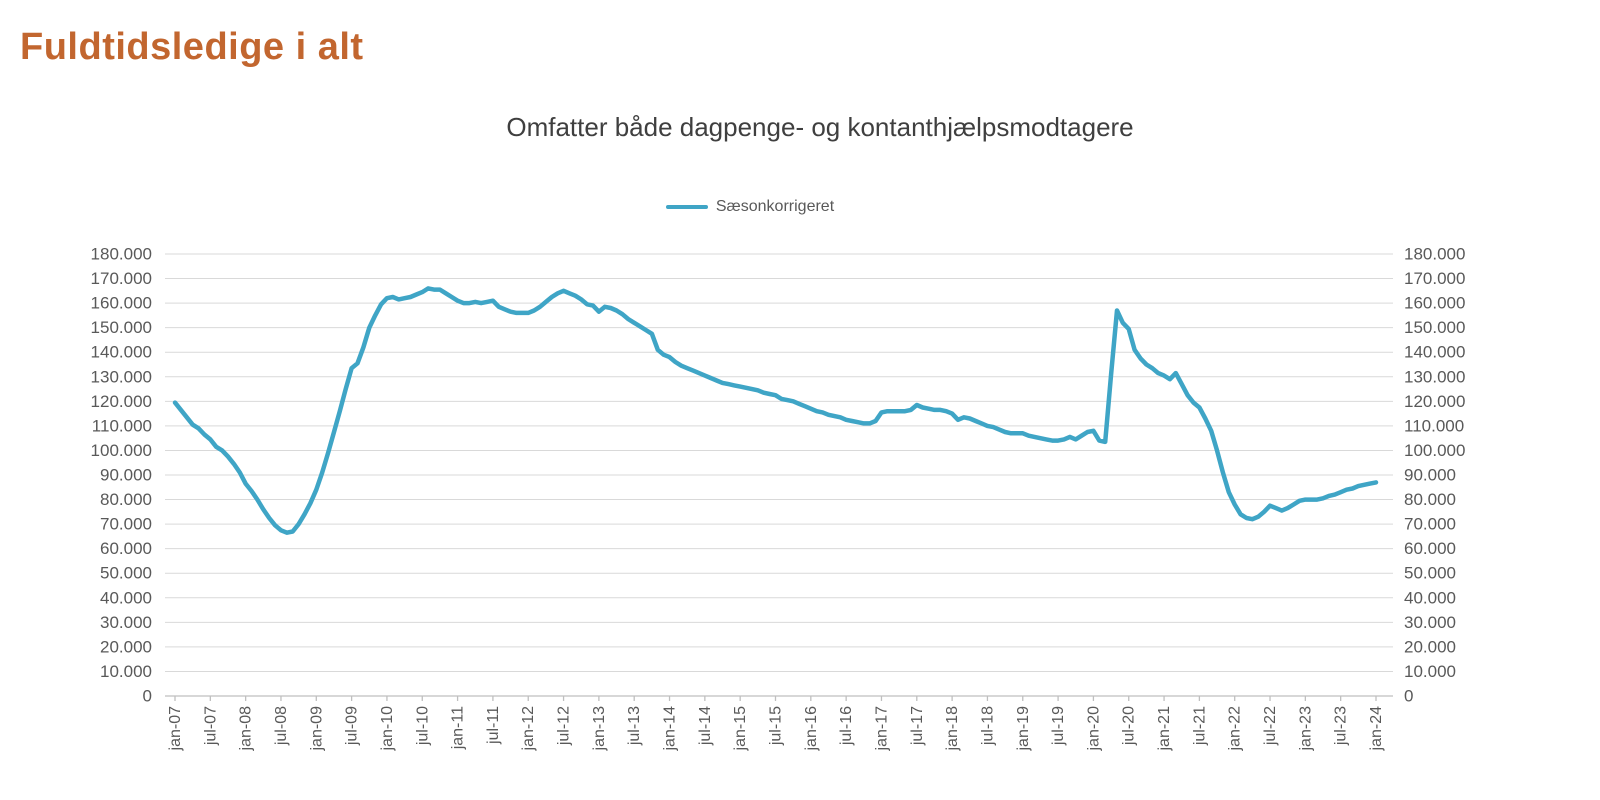 The width and height of the screenshot is (1600, 800). I want to click on y-axis-label-left: 100.000, so click(121, 450).